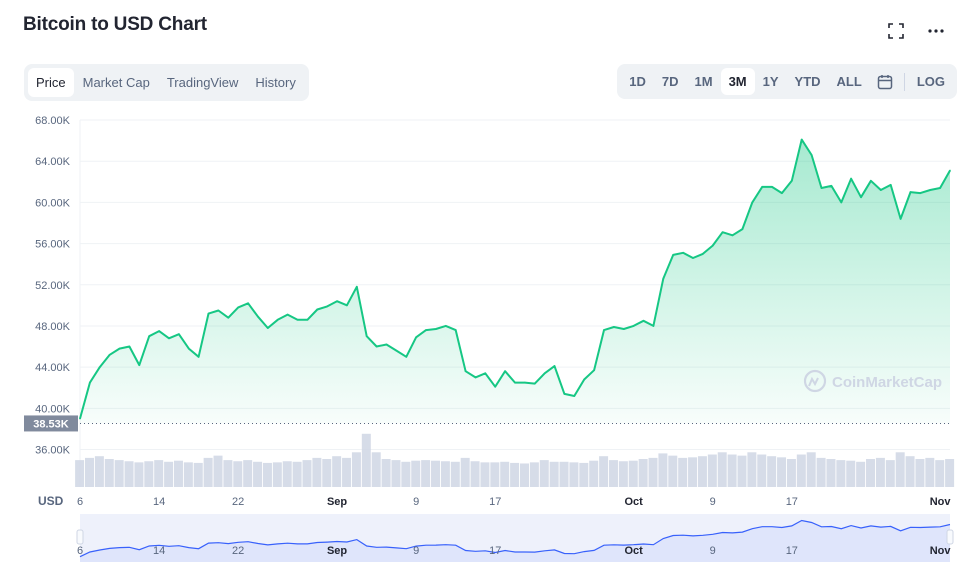 Image resolution: width=965 pixels, height=574 pixels. I want to click on navigator-handle-right, so click(950, 537).